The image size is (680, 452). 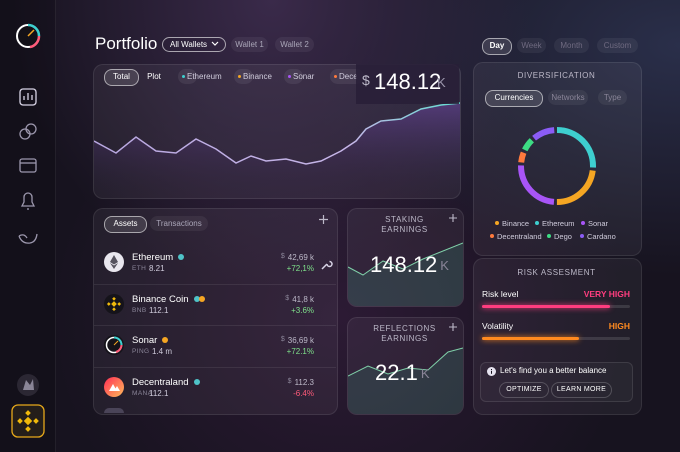 I want to click on risk-label: Risk level, so click(x=500, y=294).